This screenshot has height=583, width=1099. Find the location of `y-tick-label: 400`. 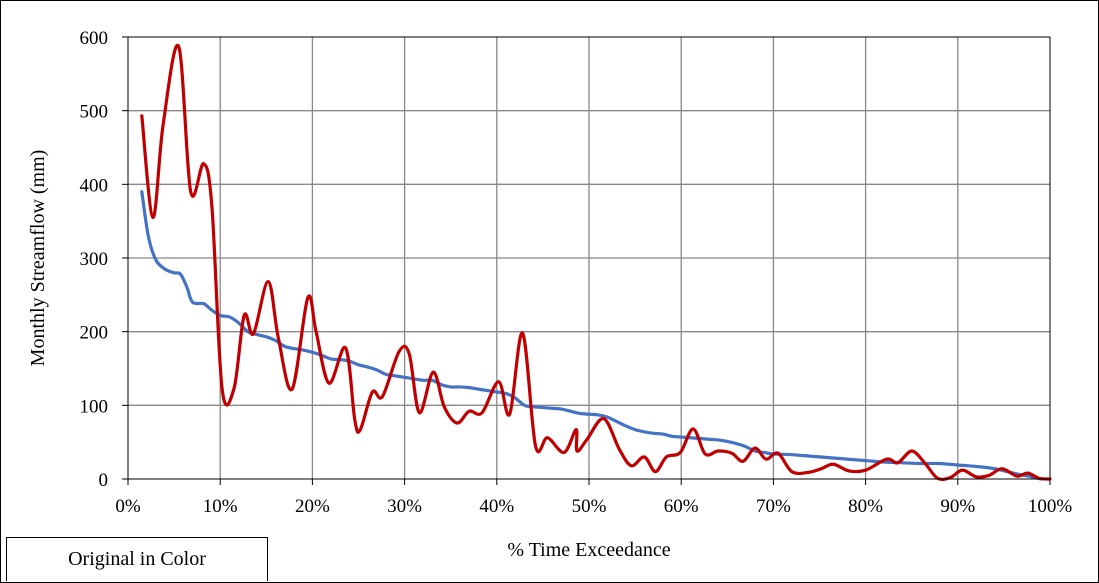

y-tick-label: 400 is located at coordinates (94, 185).